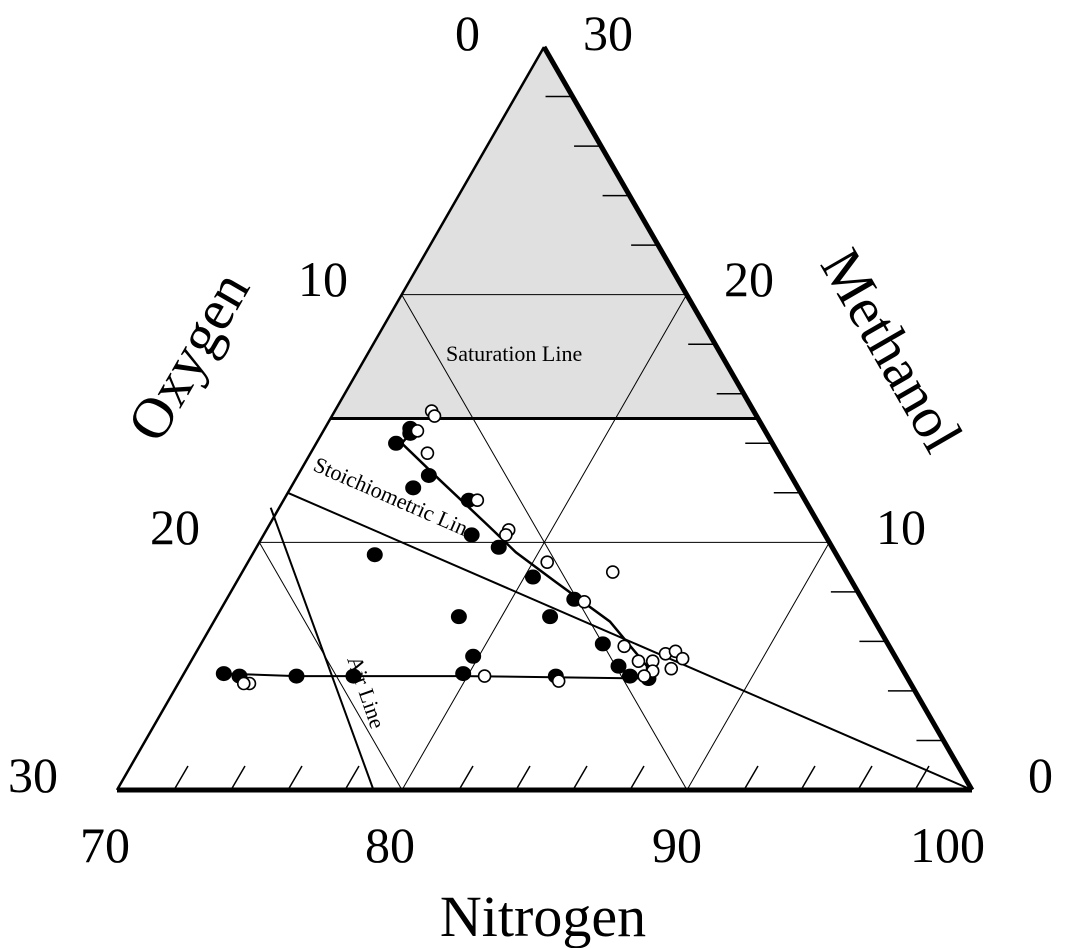  What do you see at coordinates (467, 33) in the screenshot?
I see `oxygen-tick-0: 0` at bounding box center [467, 33].